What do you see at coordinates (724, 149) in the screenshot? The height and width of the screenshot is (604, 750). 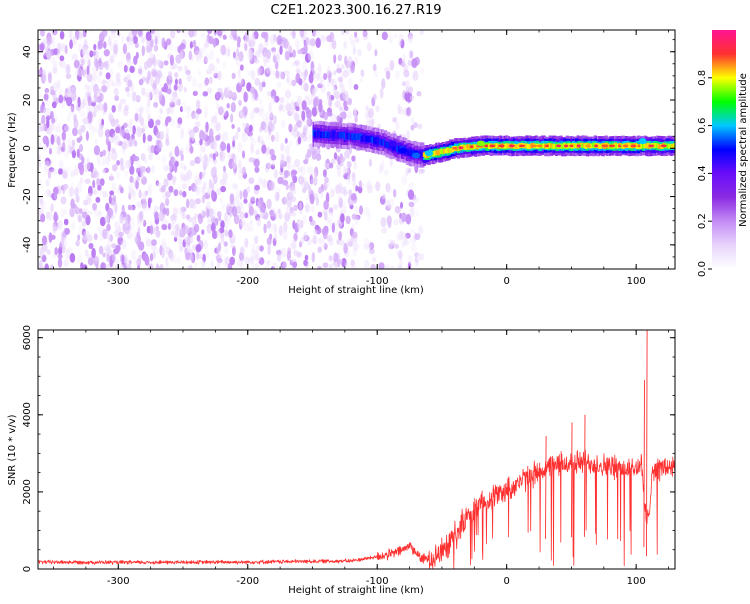 I see `colorbar-gradient` at bounding box center [724, 149].